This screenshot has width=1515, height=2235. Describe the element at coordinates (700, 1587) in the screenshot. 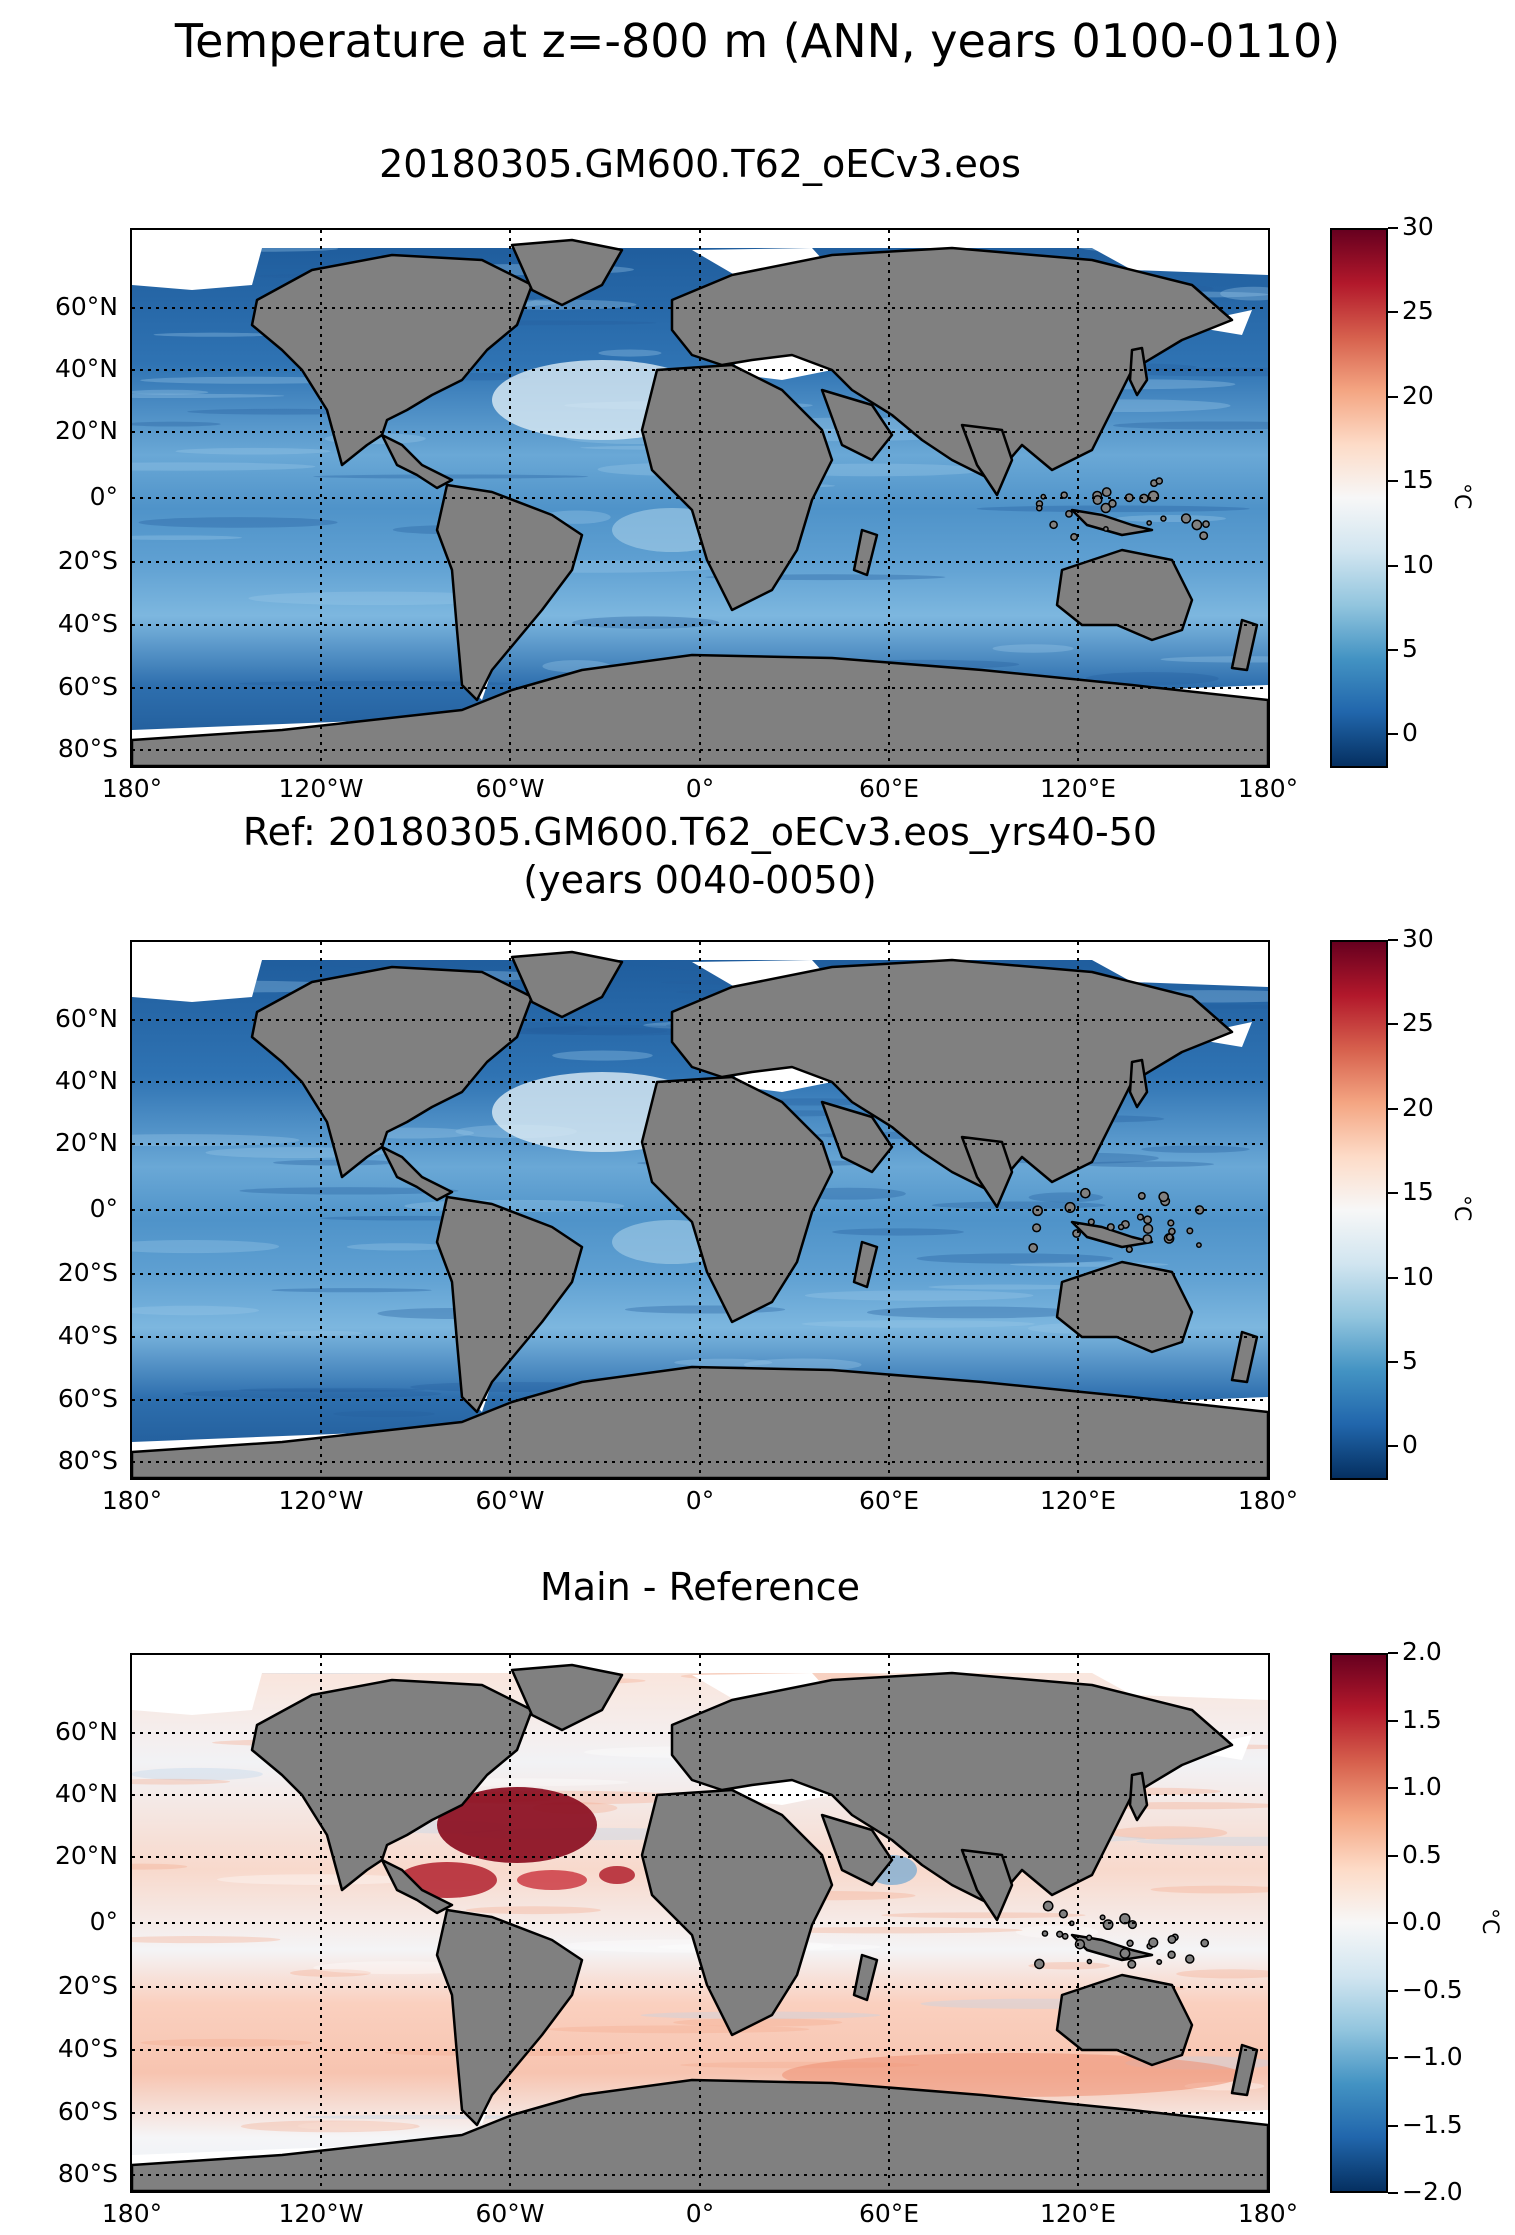

I see `panel-3-title: Main - Reference` at that location.